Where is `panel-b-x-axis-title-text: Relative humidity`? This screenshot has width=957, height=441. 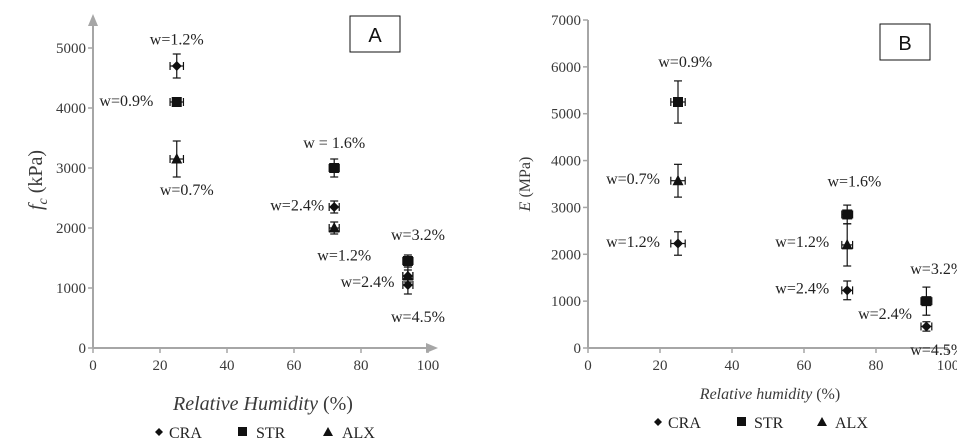 panel-b-x-axis-title-text: Relative humidity is located at coordinates (756, 394).